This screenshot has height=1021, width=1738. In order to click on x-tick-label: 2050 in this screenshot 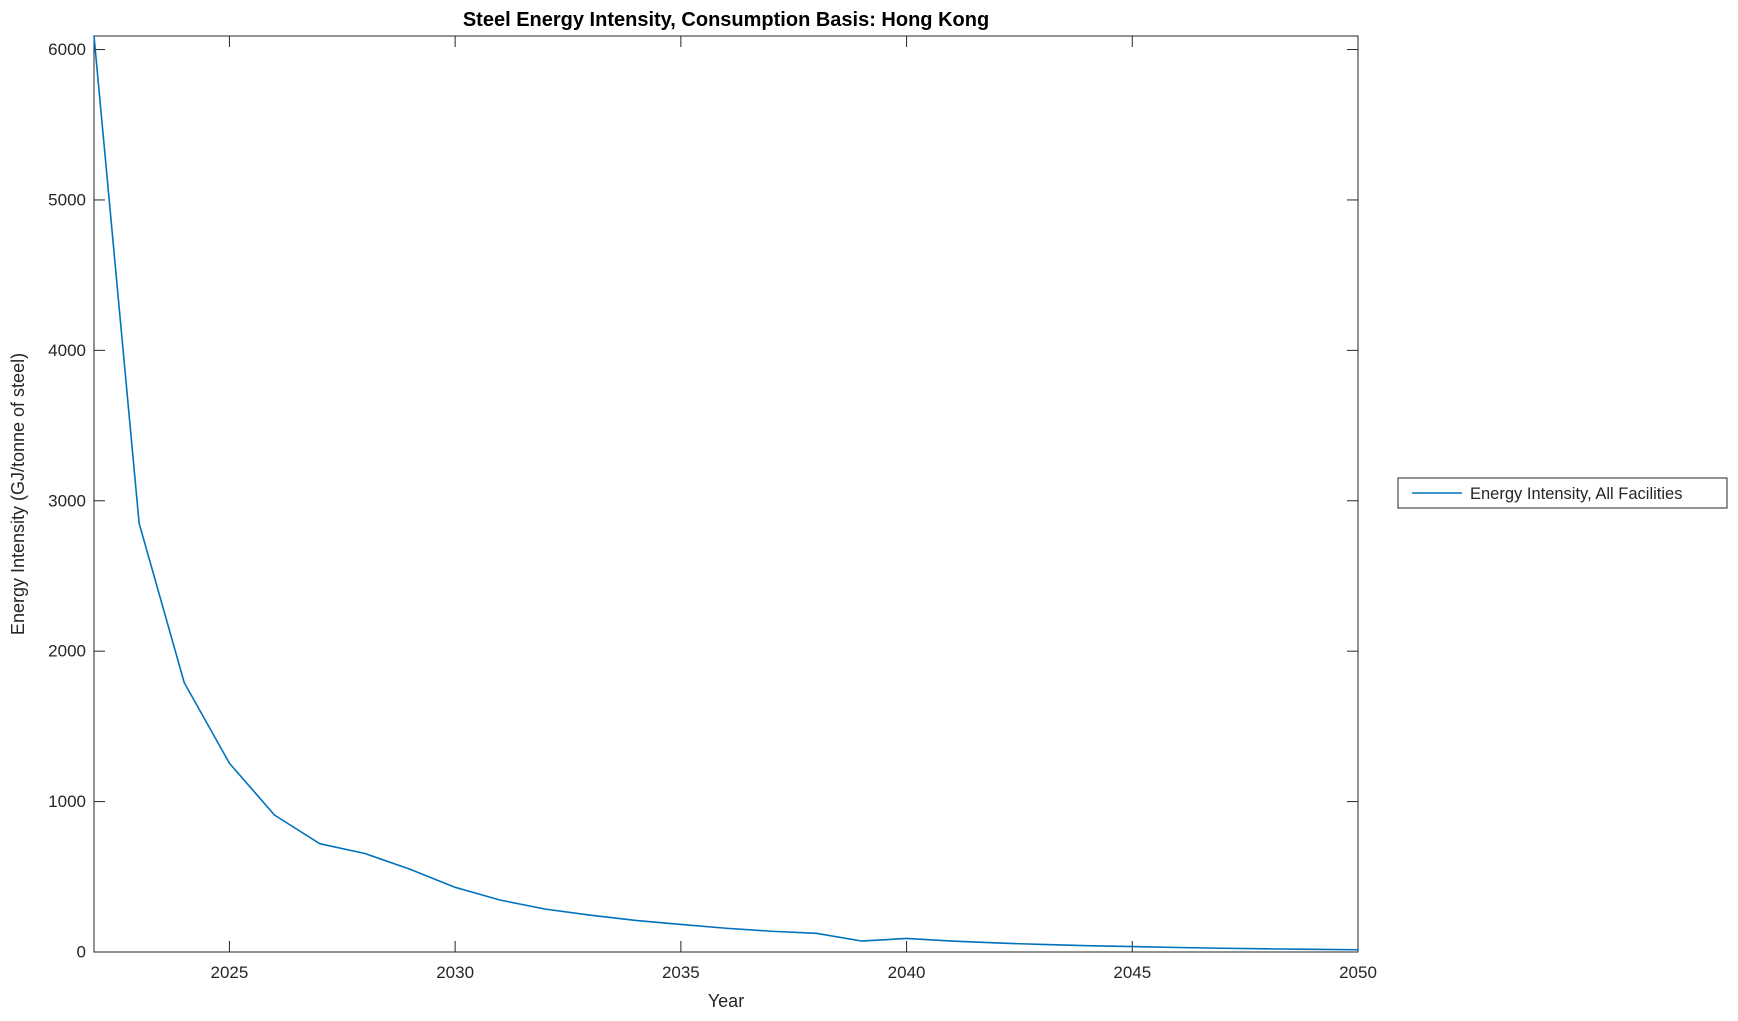, I will do `click(1358, 972)`.